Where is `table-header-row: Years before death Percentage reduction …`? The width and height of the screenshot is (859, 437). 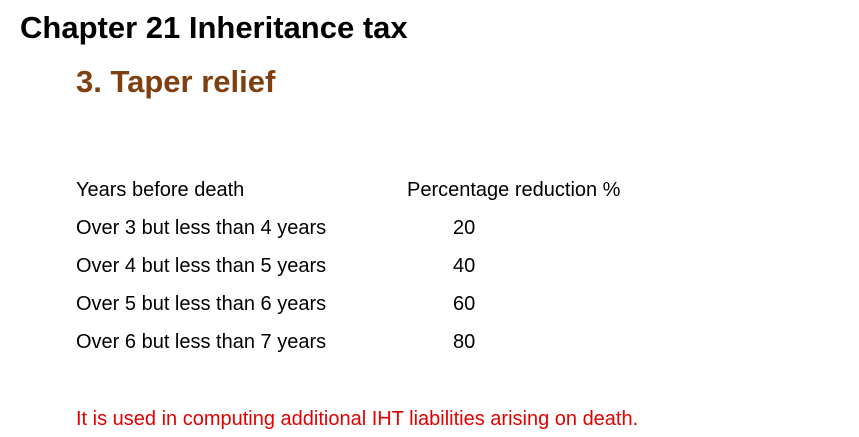 table-header-row: Years before death Percentage reduction … is located at coordinates (396, 196).